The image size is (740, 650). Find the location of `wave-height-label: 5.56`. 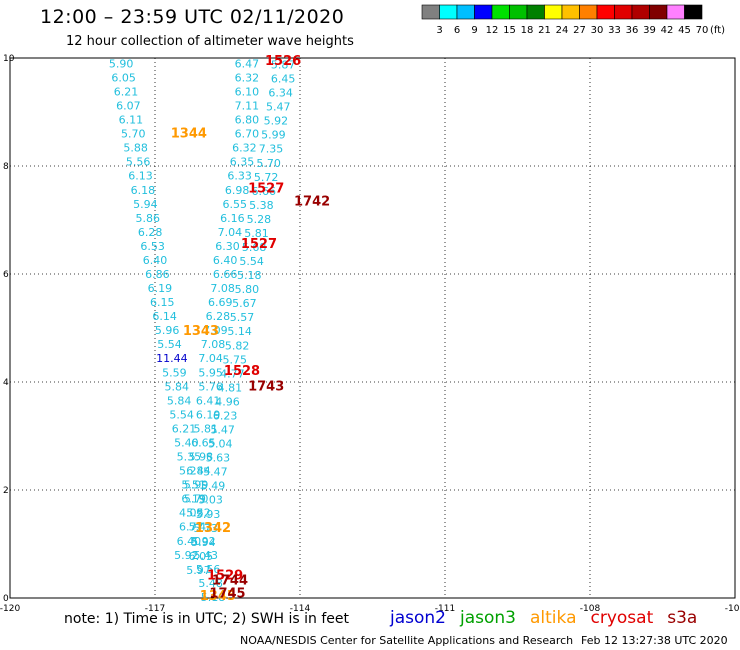

wave-height-label: 5.56 is located at coordinates (208, 569).